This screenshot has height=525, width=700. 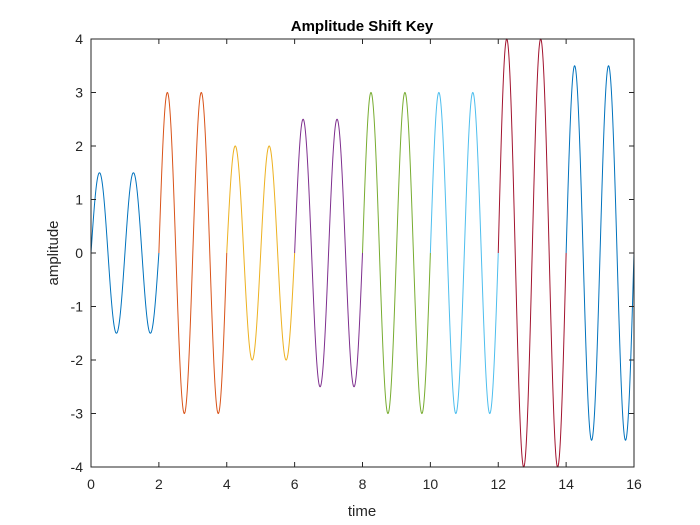 What do you see at coordinates (634, 484) in the screenshot?
I see `x-tick-label: 16` at bounding box center [634, 484].